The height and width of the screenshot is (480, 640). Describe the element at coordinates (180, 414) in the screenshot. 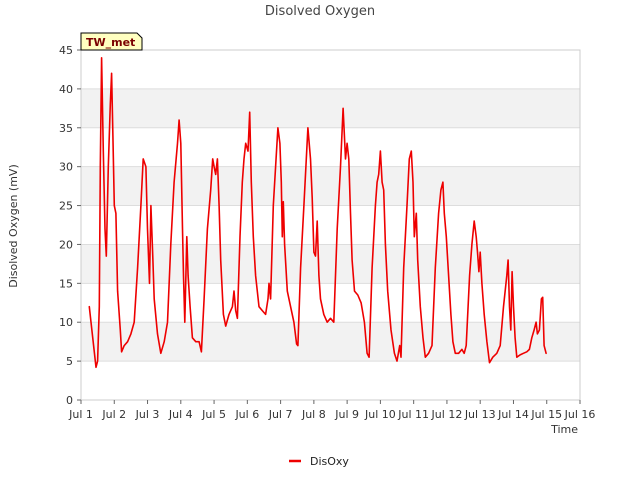

I see `x-tick-label: Jul 4` at that location.